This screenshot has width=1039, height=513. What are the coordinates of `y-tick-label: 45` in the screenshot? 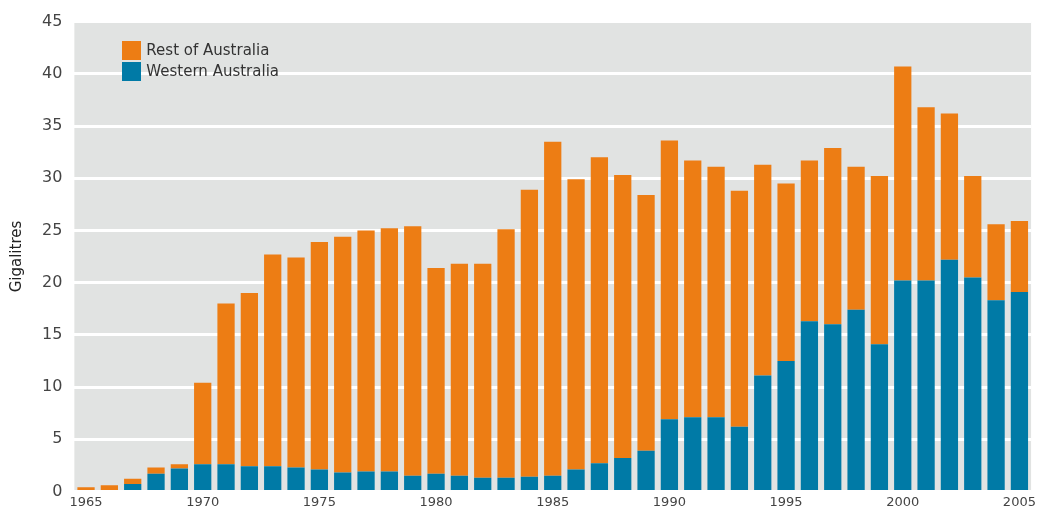 It's located at (52, 20).